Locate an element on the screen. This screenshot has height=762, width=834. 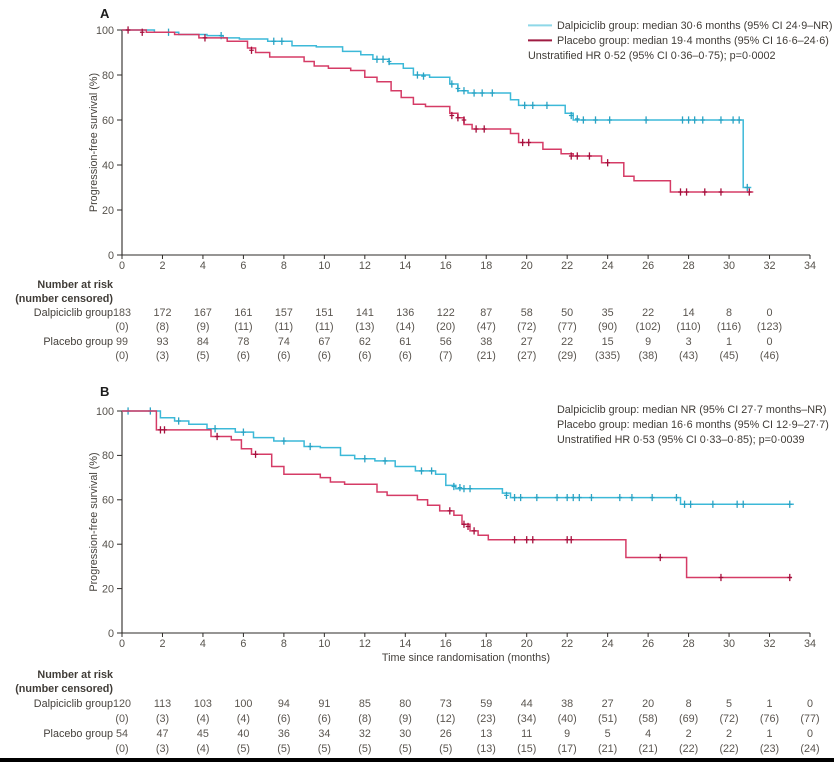
x-tick-label: 30 is located at coordinates (729, 266).